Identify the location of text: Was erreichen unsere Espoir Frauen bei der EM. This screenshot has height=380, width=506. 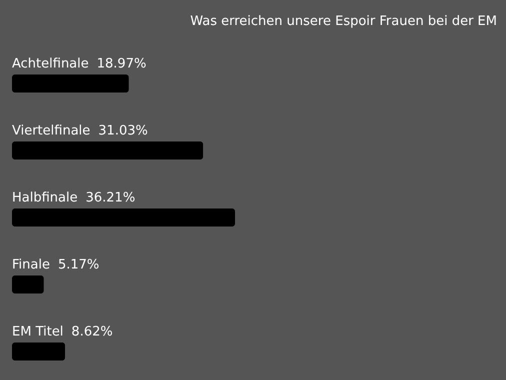
(343, 21).